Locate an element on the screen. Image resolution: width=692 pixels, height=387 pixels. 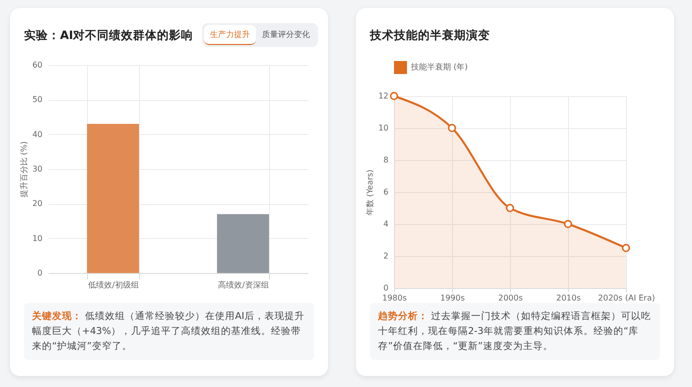
chart-title: 技术技能的半衰期演变 is located at coordinates (430, 35).